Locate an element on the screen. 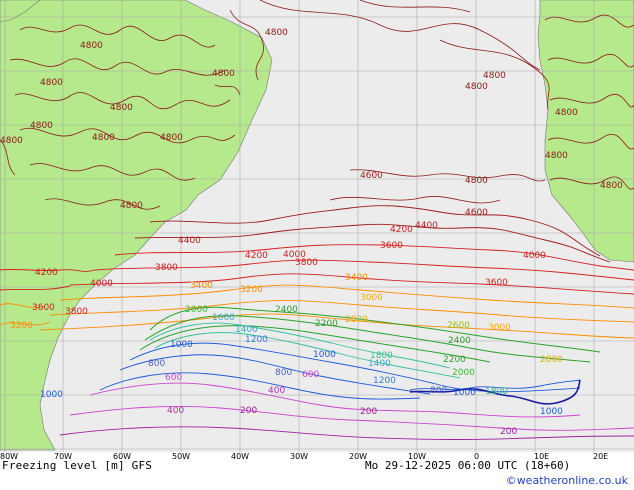  africa-land is located at coordinates (585, 131).